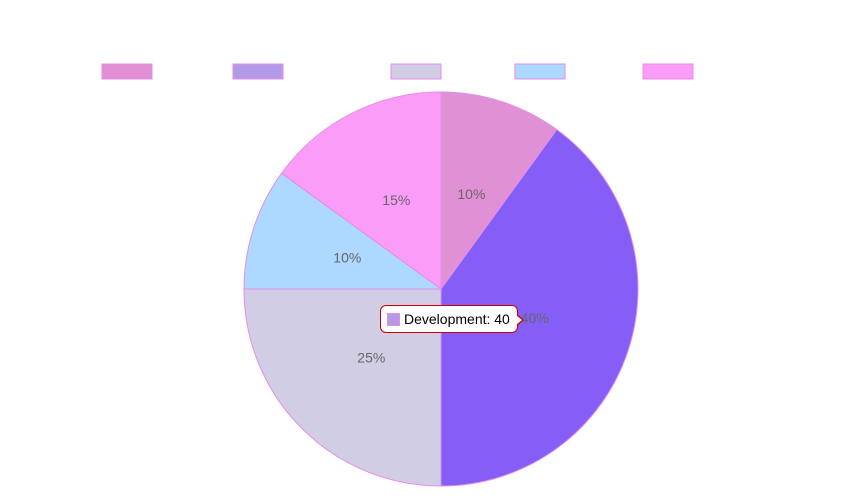 The width and height of the screenshot is (868, 500). What do you see at coordinates (396, 200) in the screenshot?
I see `slice-label: 15%` at bounding box center [396, 200].